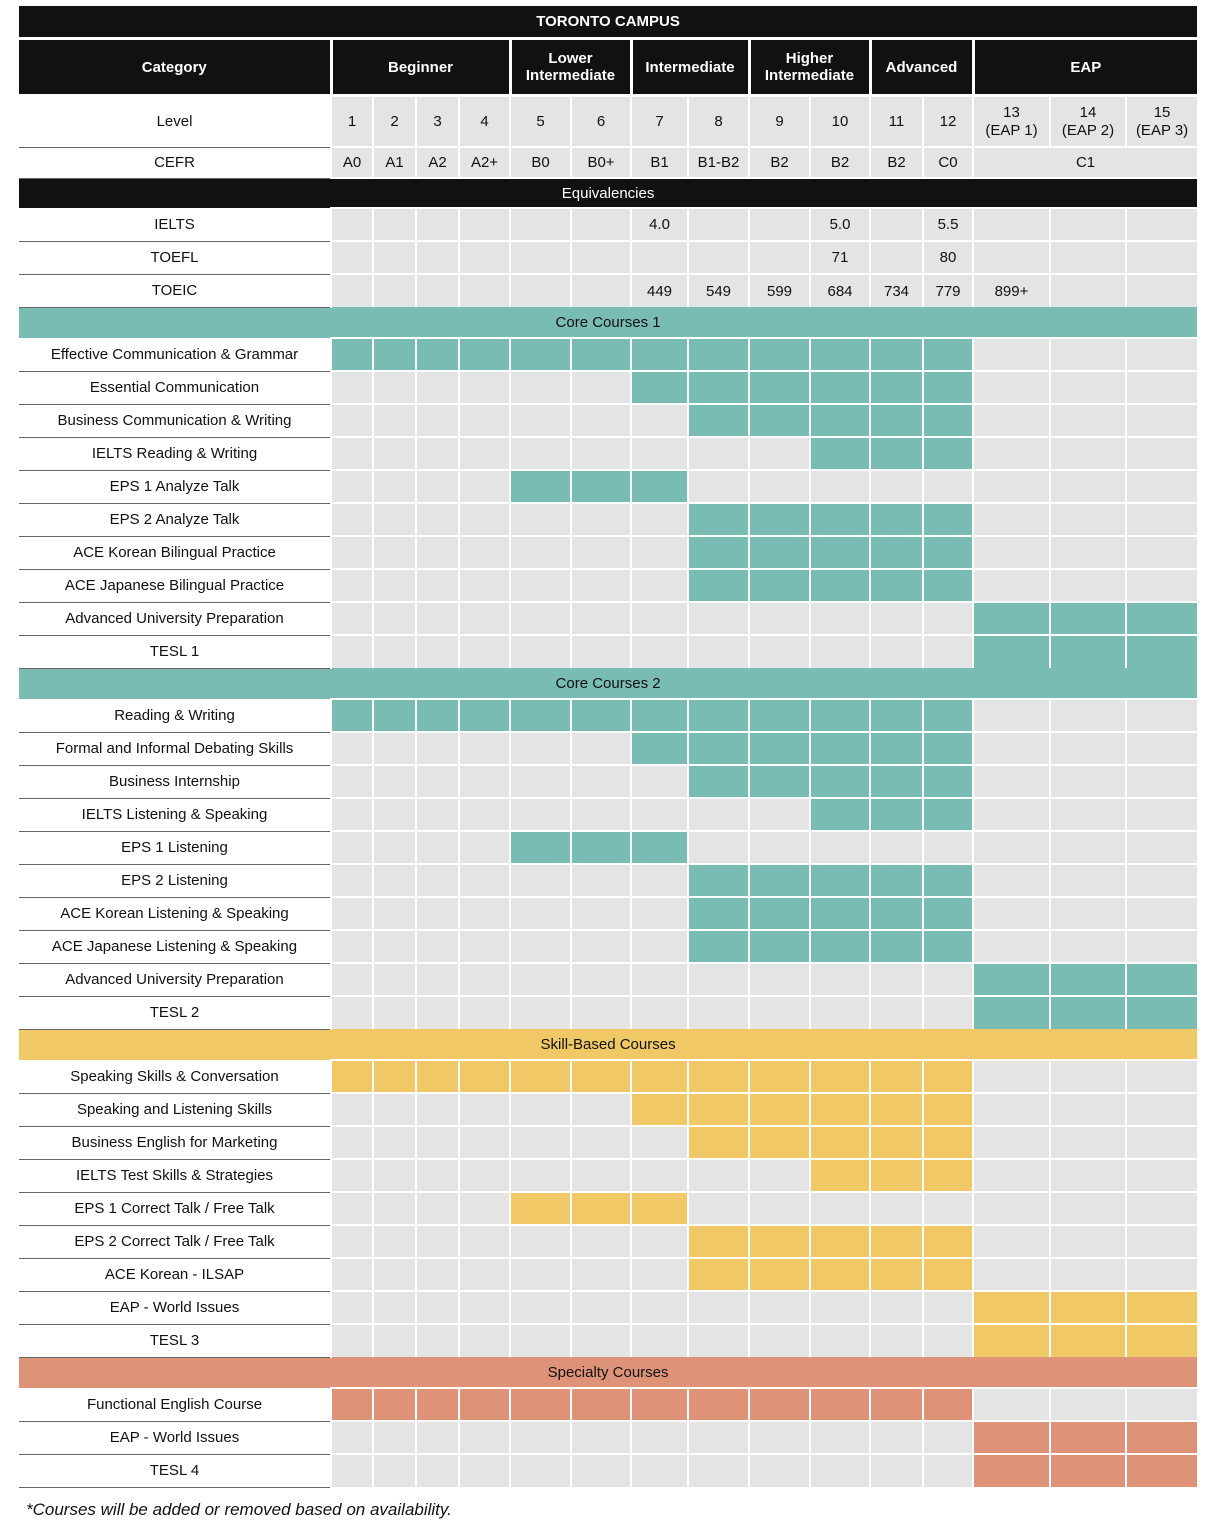 This screenshot has width=1208, height=1536. What do you see at coordinates (608, 1109) in the screenshot?
I see `course-row: Speaking and Listening Skills` at bounding box center [608, 1109].